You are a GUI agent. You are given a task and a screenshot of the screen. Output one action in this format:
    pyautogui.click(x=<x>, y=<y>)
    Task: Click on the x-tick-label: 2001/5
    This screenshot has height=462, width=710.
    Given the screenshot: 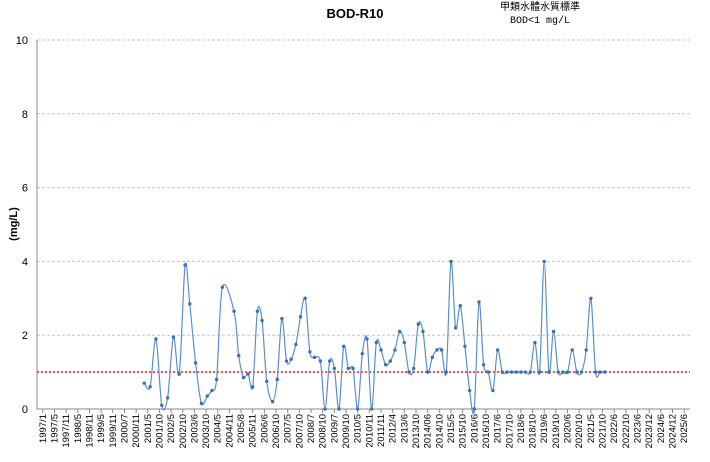 What is the action you would take?
    pyautogui.click(x=148, y=428)
    